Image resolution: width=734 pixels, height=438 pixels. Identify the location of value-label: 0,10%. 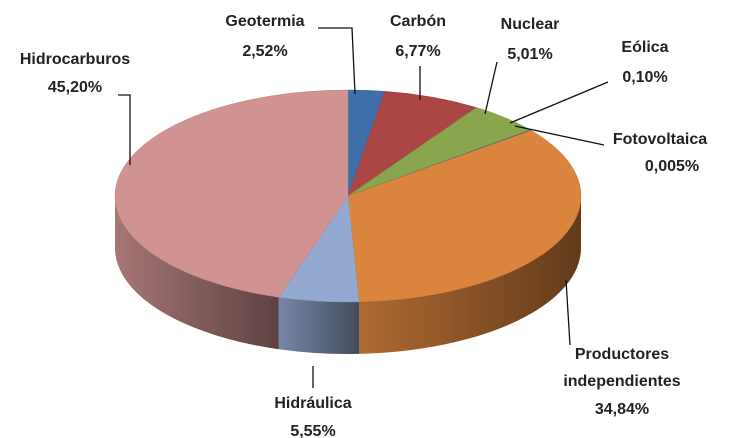
(644, 77).